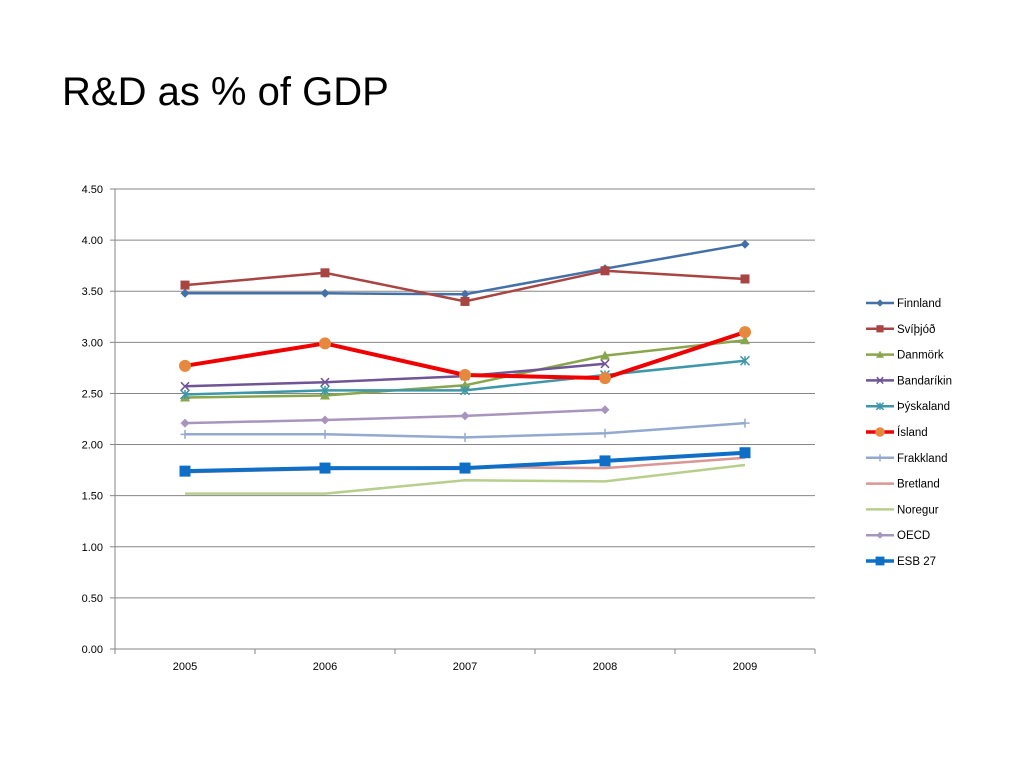  I want to click on legend-item-finnland: Finnland, so click(903, 304).